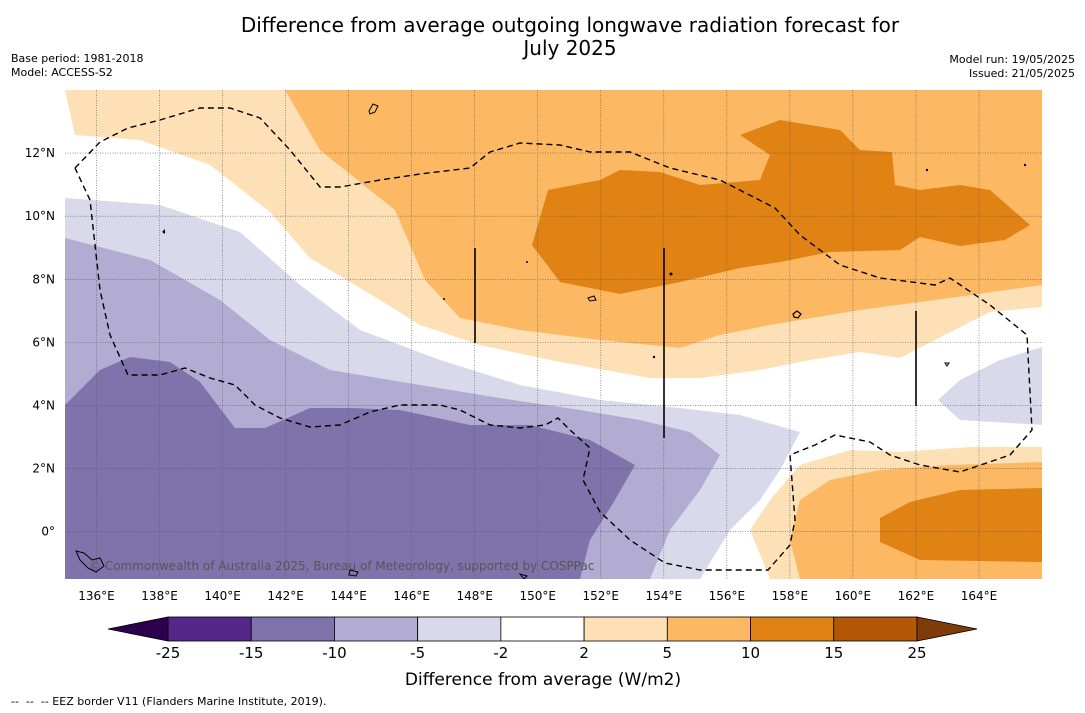  I want to click on lon-tick-156: 156°E, so click(727, 596).